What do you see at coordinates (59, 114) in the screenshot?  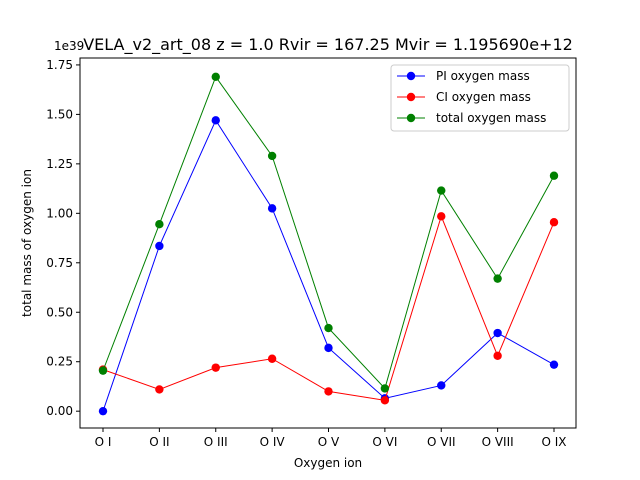 I see `y-tick-label: 1.50` at bounding box center [59, 114].